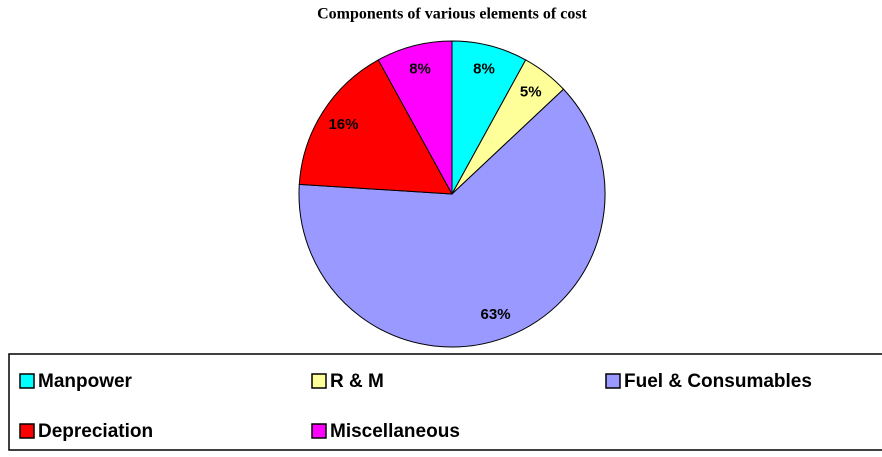  What do you see at coordinates (718, 381) in the screenshot?
I see `legend-label: Fuel & Consumables` at bounding box center [718, 381].